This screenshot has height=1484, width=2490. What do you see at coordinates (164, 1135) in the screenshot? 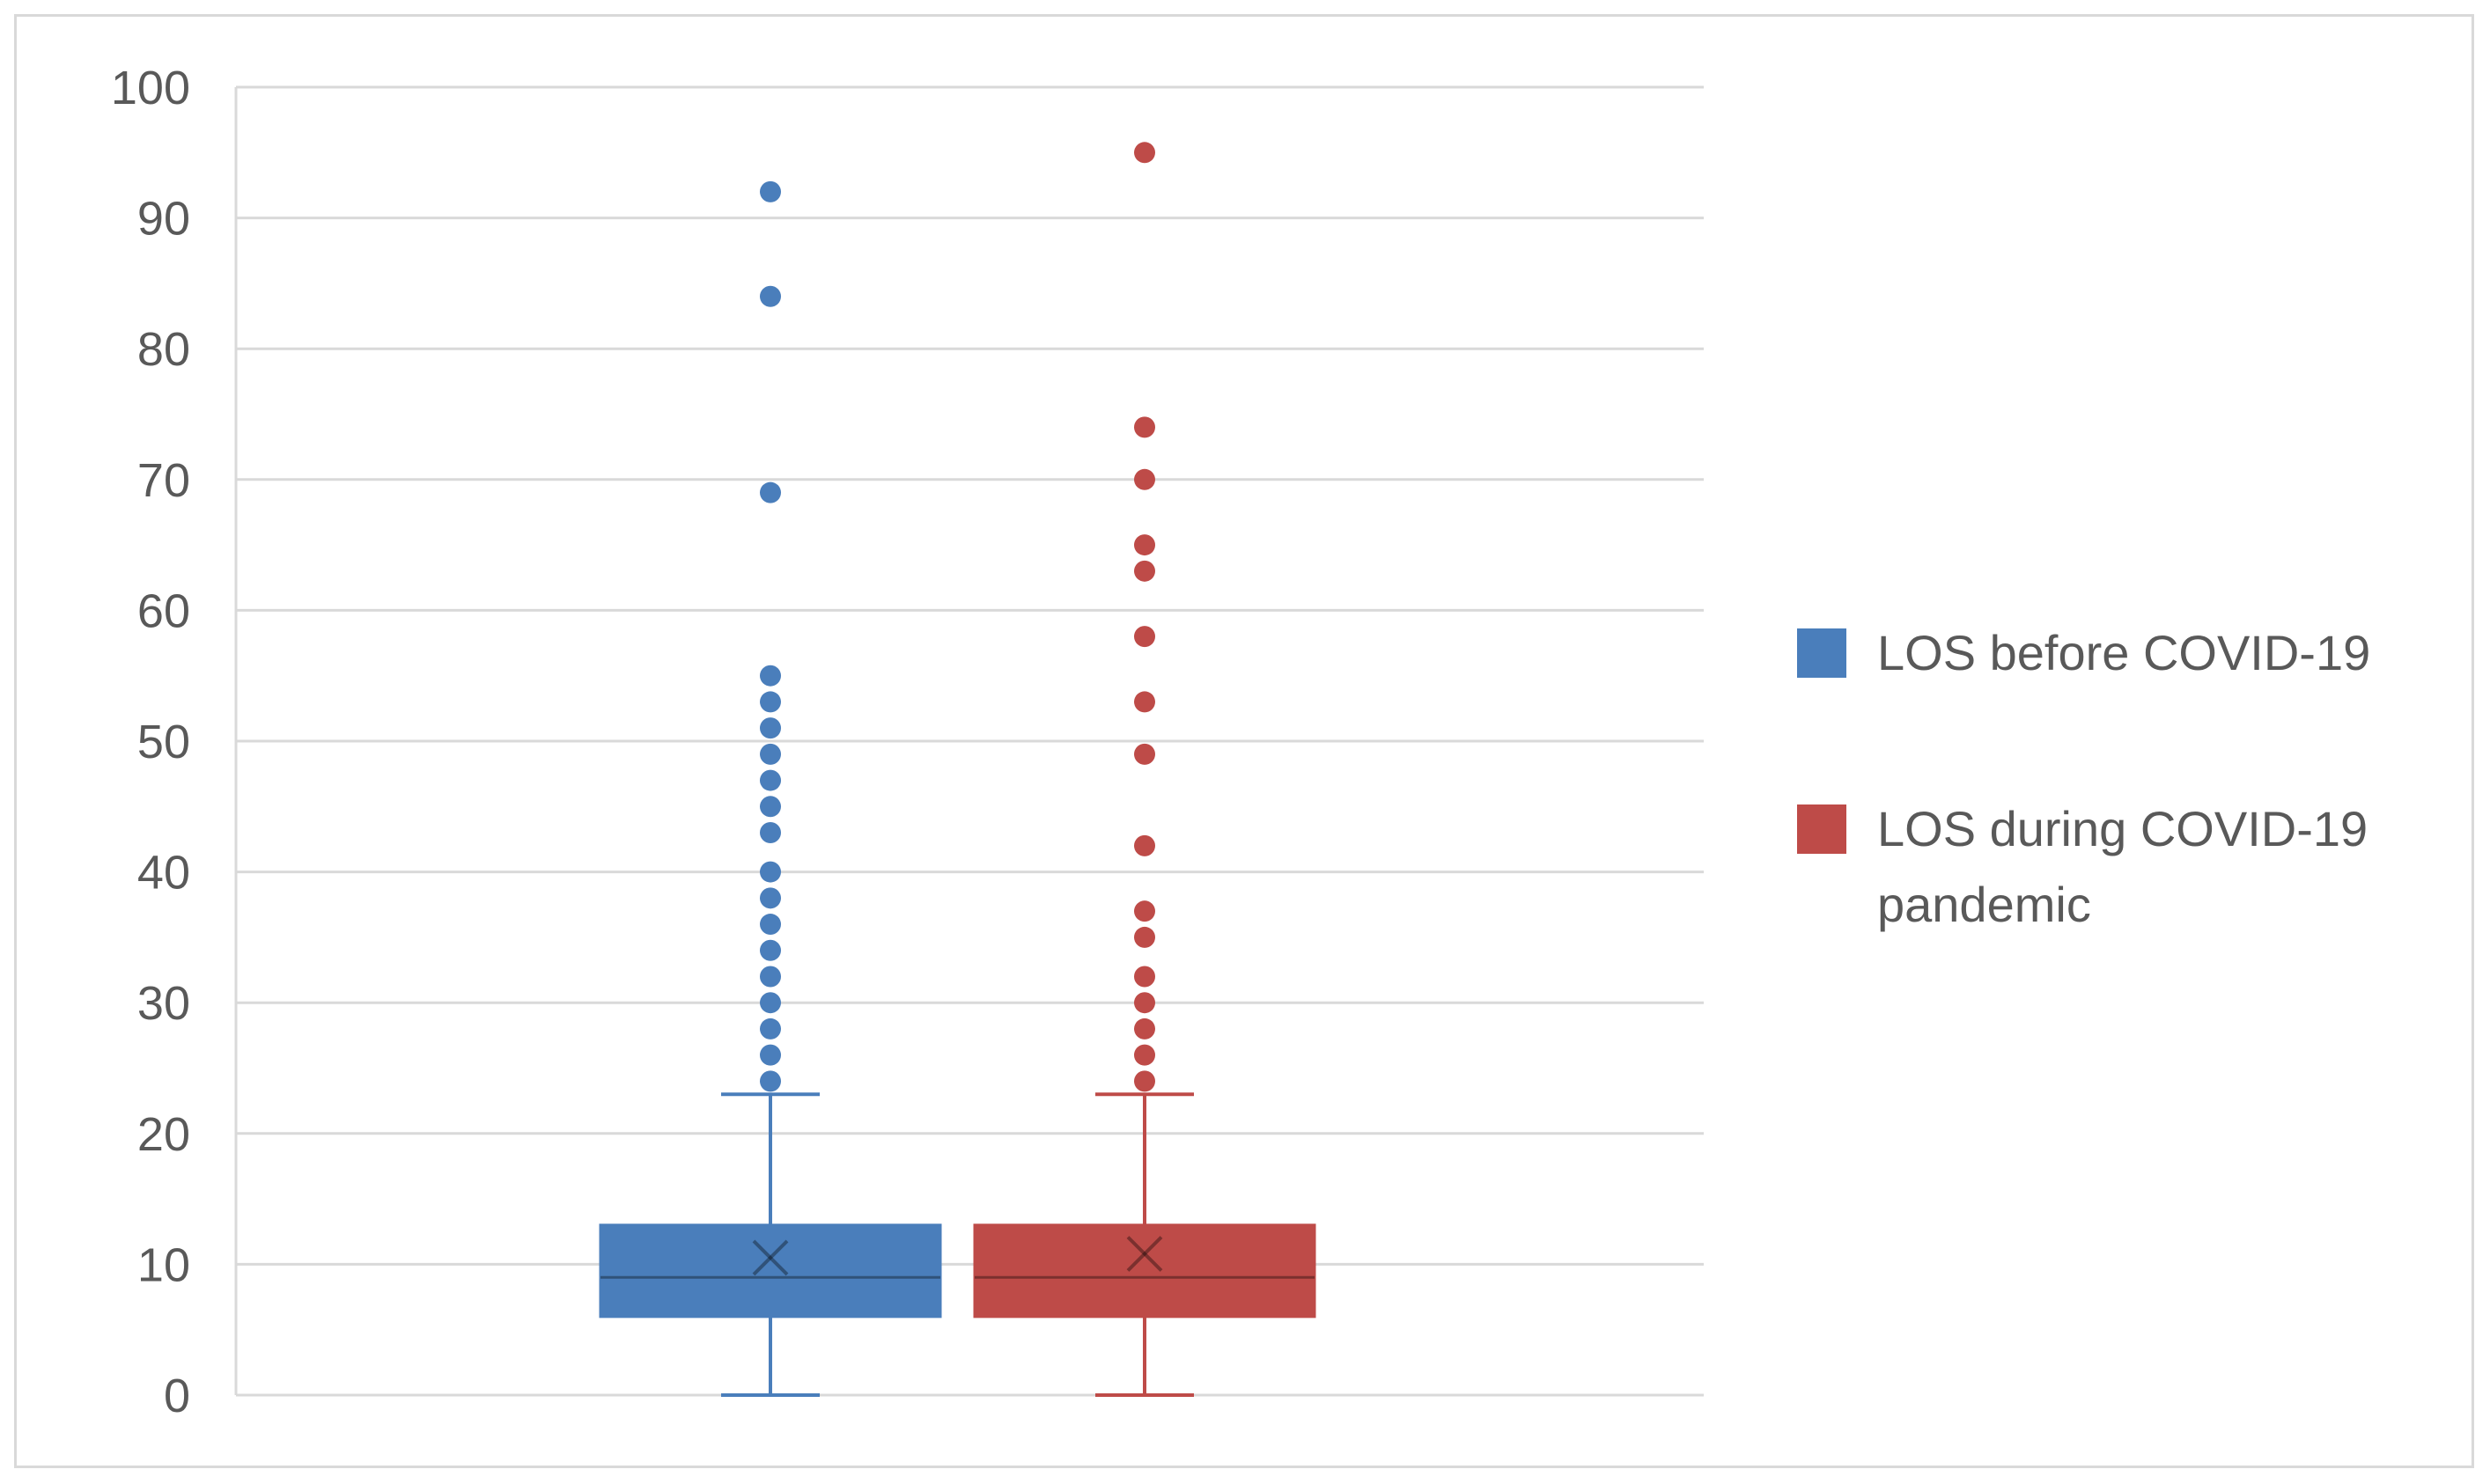
I see `y-tick-label: 20` at bounding box center [164, 1135].